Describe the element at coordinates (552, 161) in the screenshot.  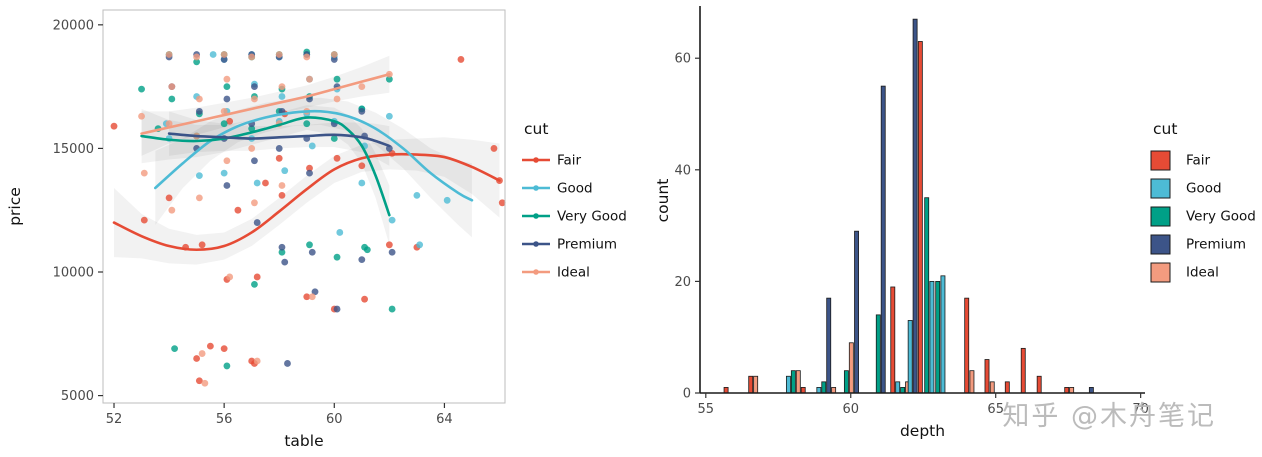
I see `legend-item-fair: Fair` at that location.